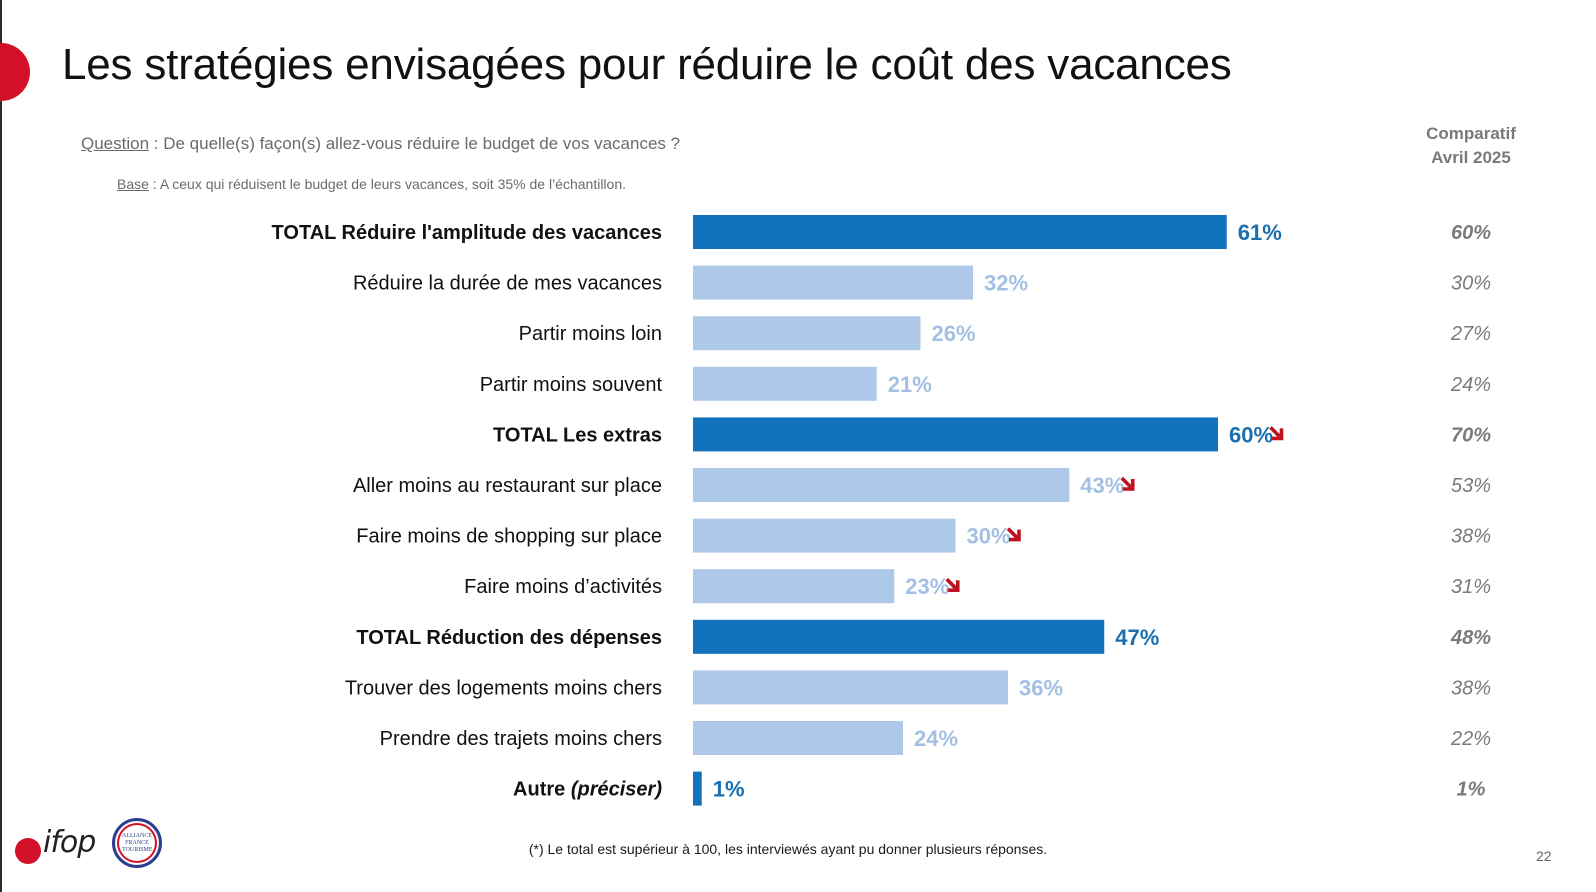  Describe the element at coordinates (507, 486) in the screenshot. I see `category-label: Aller moins au restaurant sur place` at that location.